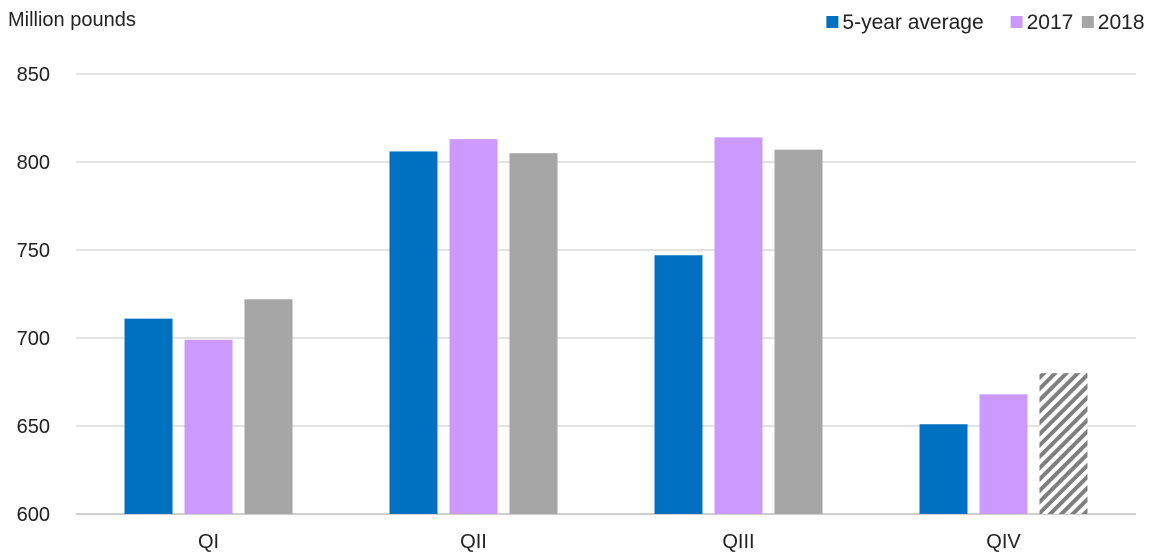 Image resolution: width=1149 pixels, height=554 pixels. What do you see at coordinates (1121, 22) in the screenshot?
I see `legend-label: 2018` at bounding box center [1121, 22].